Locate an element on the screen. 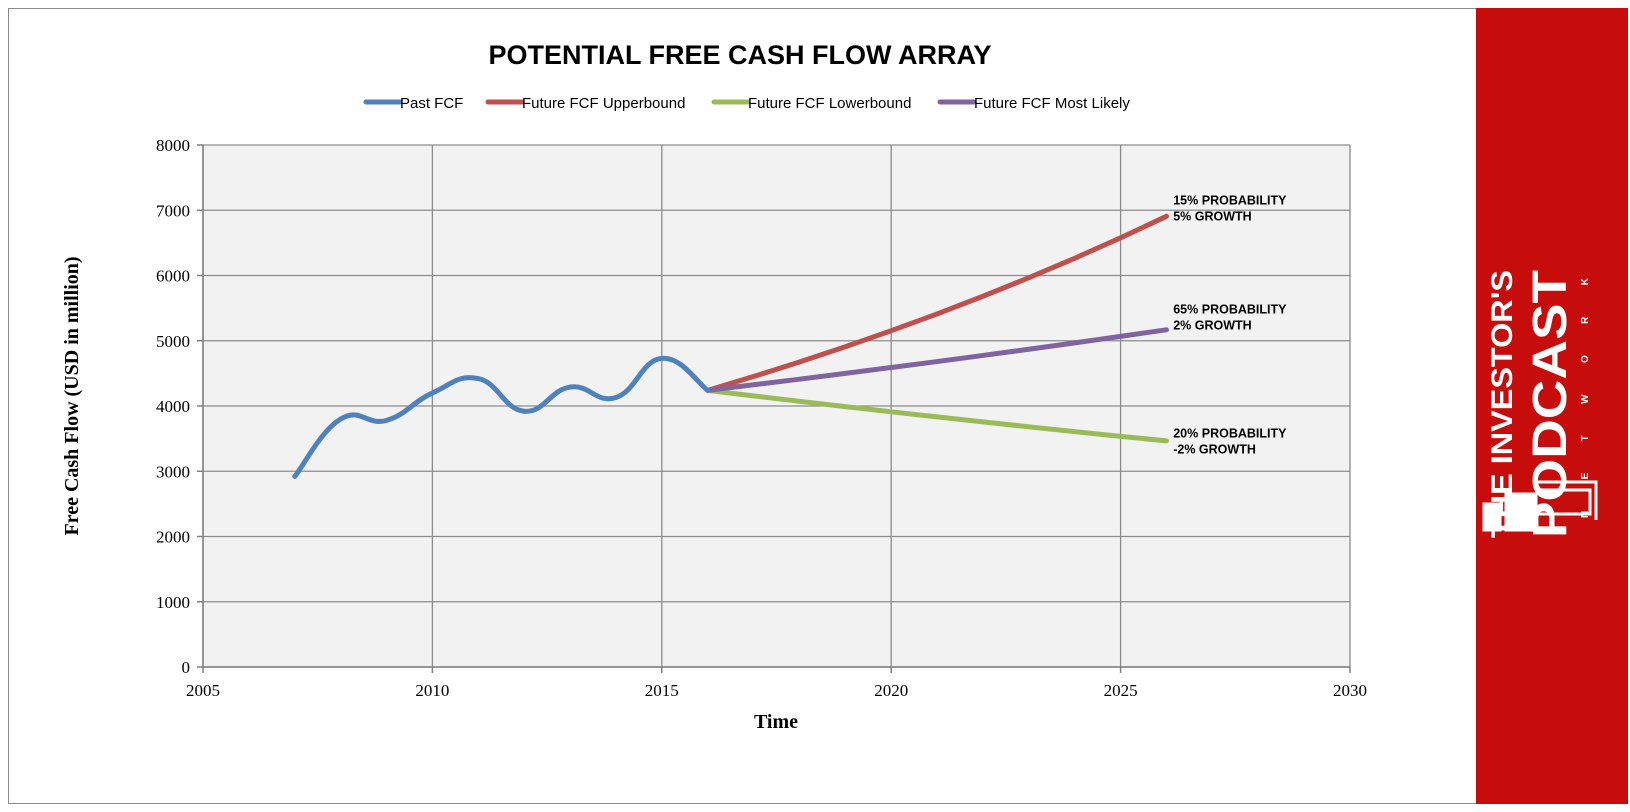  y-tick-label: 7000 is located at coordinates (173, 210).